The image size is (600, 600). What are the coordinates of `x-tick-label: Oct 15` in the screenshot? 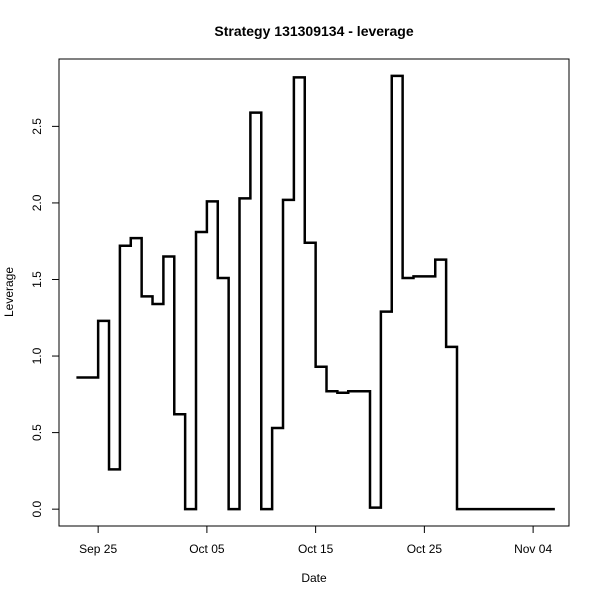 It's located at (316, 549).